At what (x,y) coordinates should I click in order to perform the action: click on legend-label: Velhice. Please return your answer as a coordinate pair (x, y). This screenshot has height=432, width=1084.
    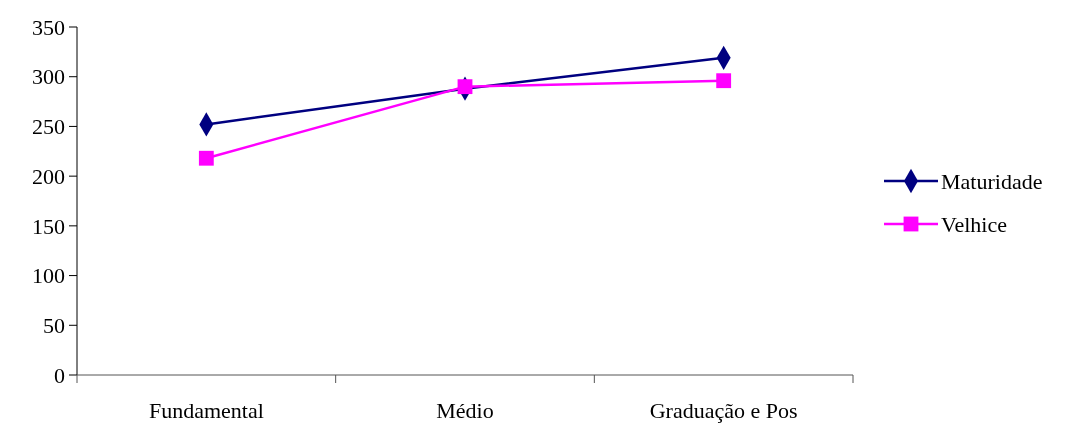
    Looking at the image, I should click on (974, 224).